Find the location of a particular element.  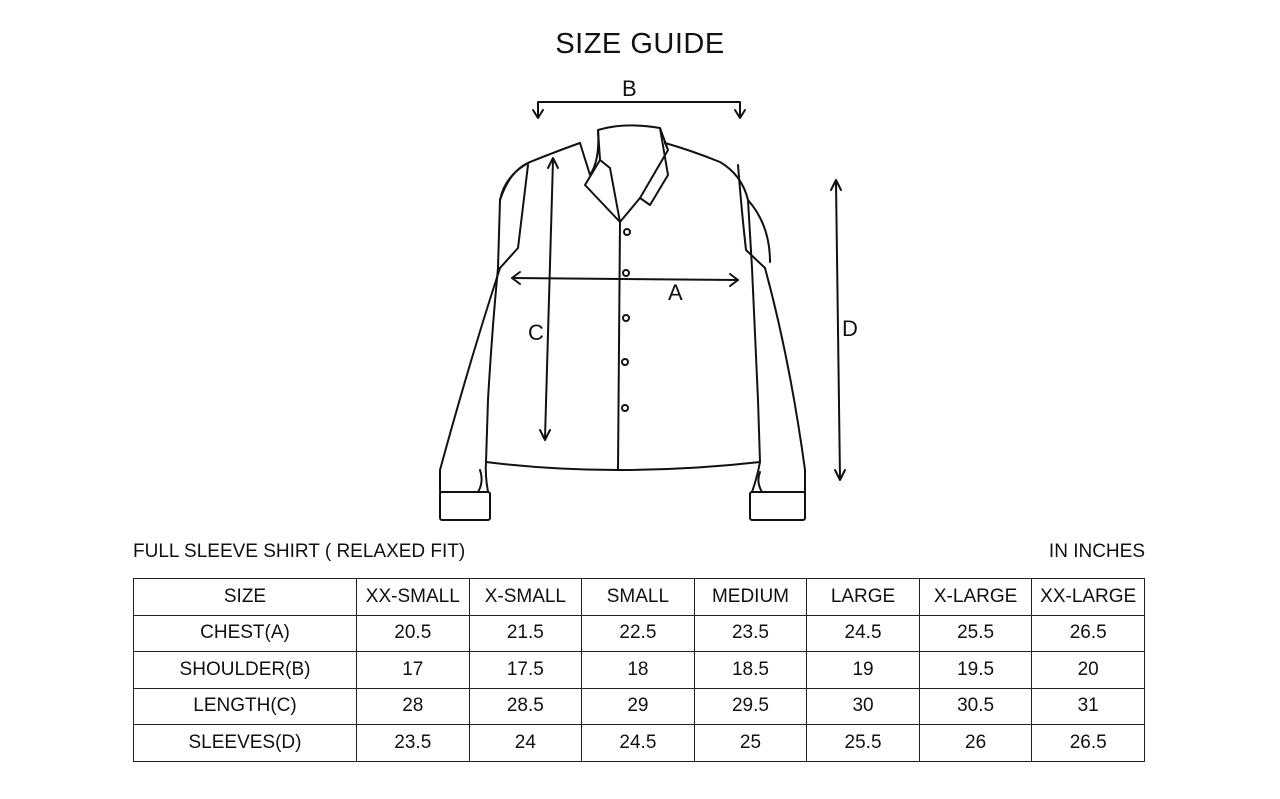

table-row: SHOULDER(B) 17 17.5 18 18.5 19 19.5 20 is located at coordinates (639, 670).